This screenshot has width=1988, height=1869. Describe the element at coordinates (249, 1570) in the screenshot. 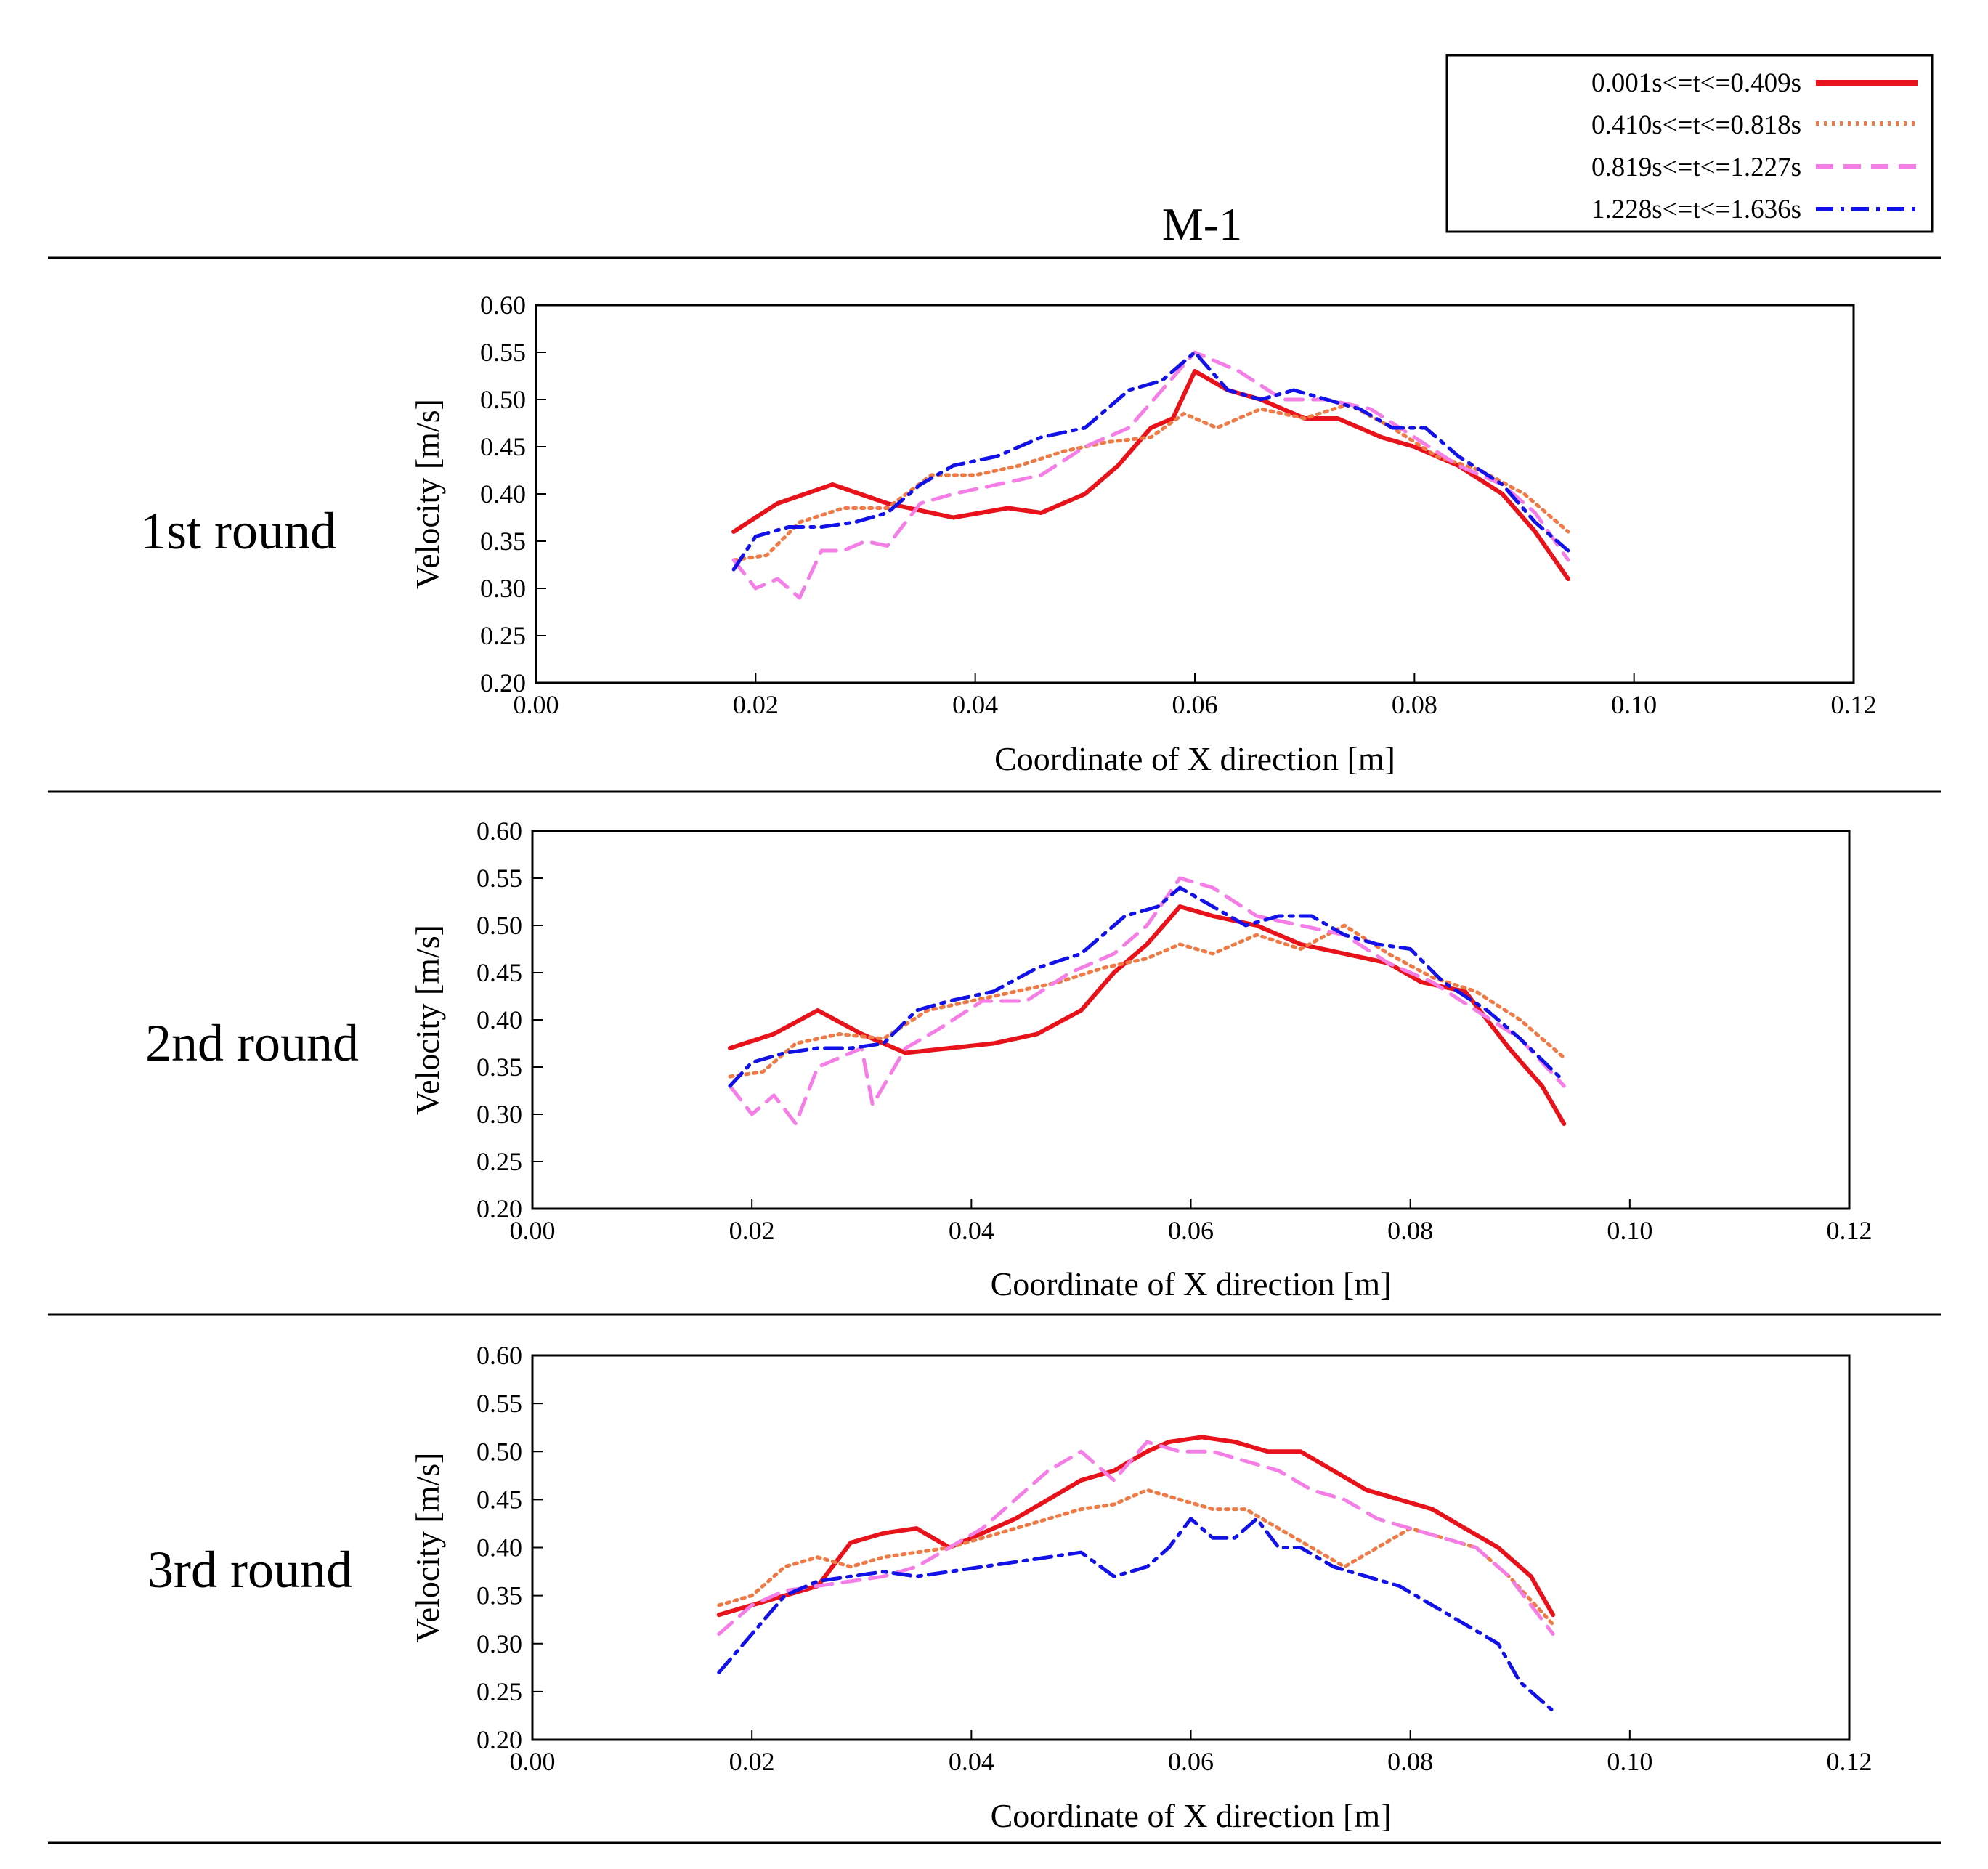

I see `row-label-round-3: 3rd round` at that location.